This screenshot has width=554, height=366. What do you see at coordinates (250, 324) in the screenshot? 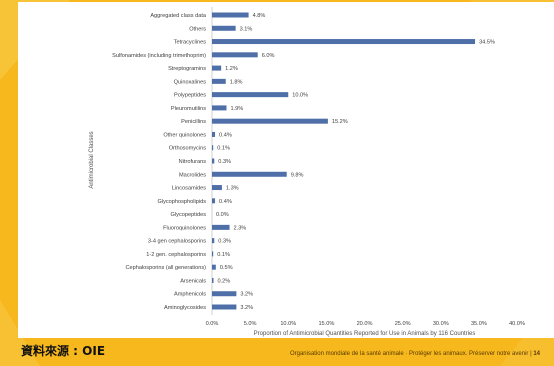
I see `x-tick-label: 5.0%` at bounding box center [250, 324].